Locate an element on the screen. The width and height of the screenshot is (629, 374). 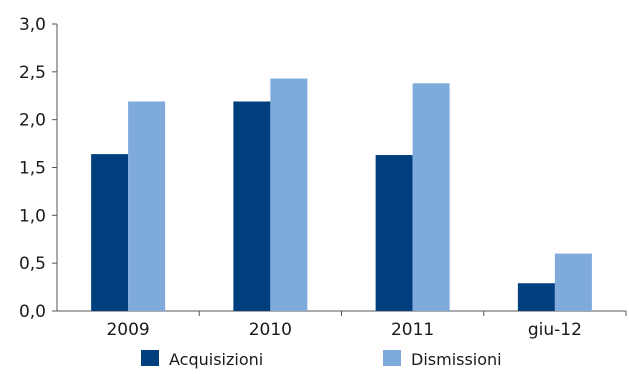
bar-dismissioni-2010 is located at coordinates (289, 194).